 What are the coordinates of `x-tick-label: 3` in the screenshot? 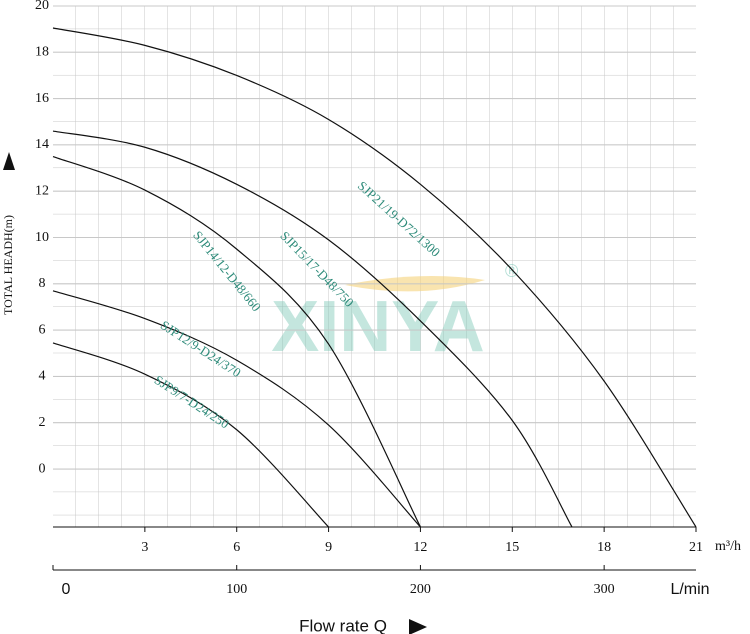 It's located at (144, 547).